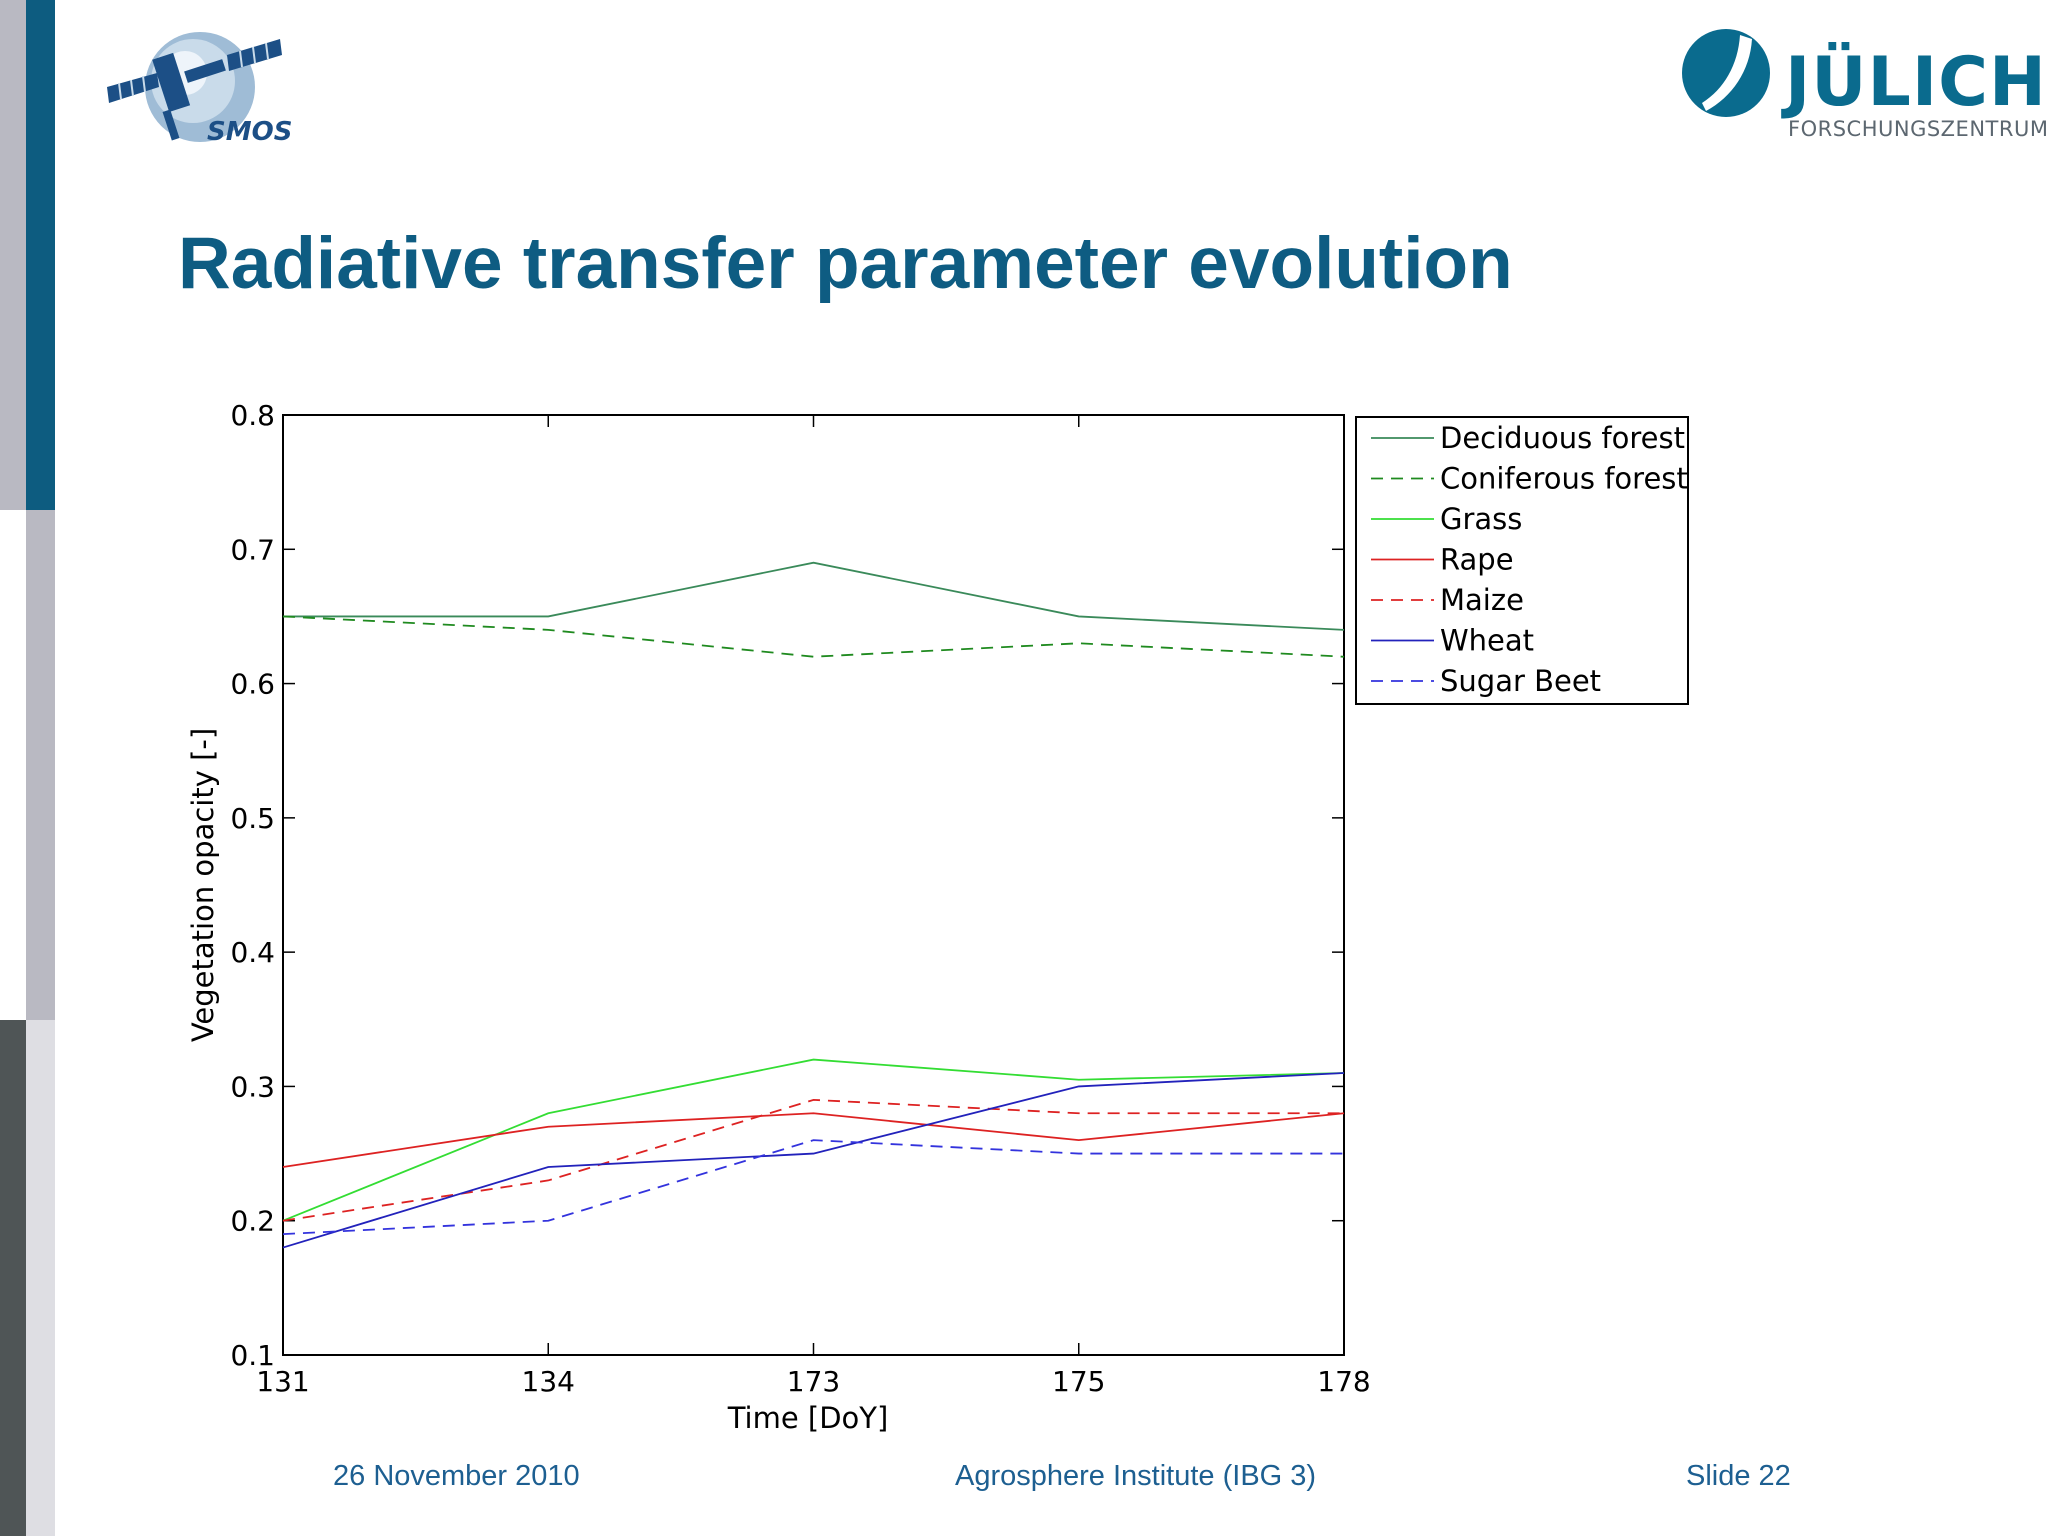 The image size is (2048, 1536). What do you see at coordinates (1477, 560) in the screenshot?
I see `legend-label: Rape` at bounding box center [1477, 560].